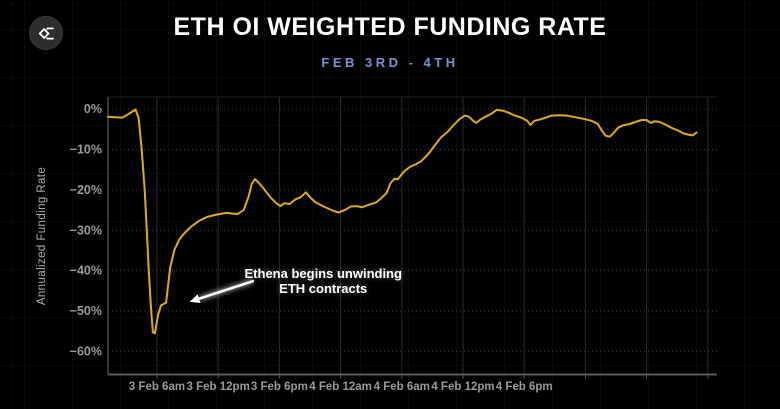  What do you see at coordinates (93, 109) in the screenshot?
I see `y-tick-label: 0%` at bounding box center [93, 109].